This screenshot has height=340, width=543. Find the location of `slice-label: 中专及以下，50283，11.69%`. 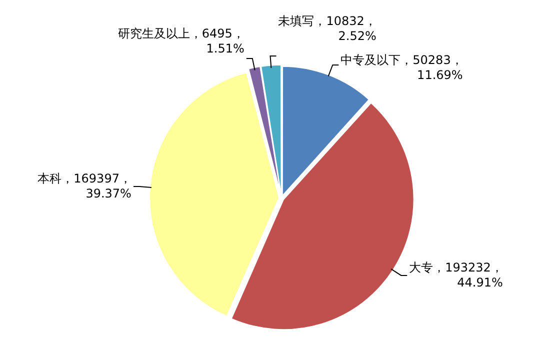

slice-label: 中专及以下，50283，11.69% is located at coordinates (401, 67).